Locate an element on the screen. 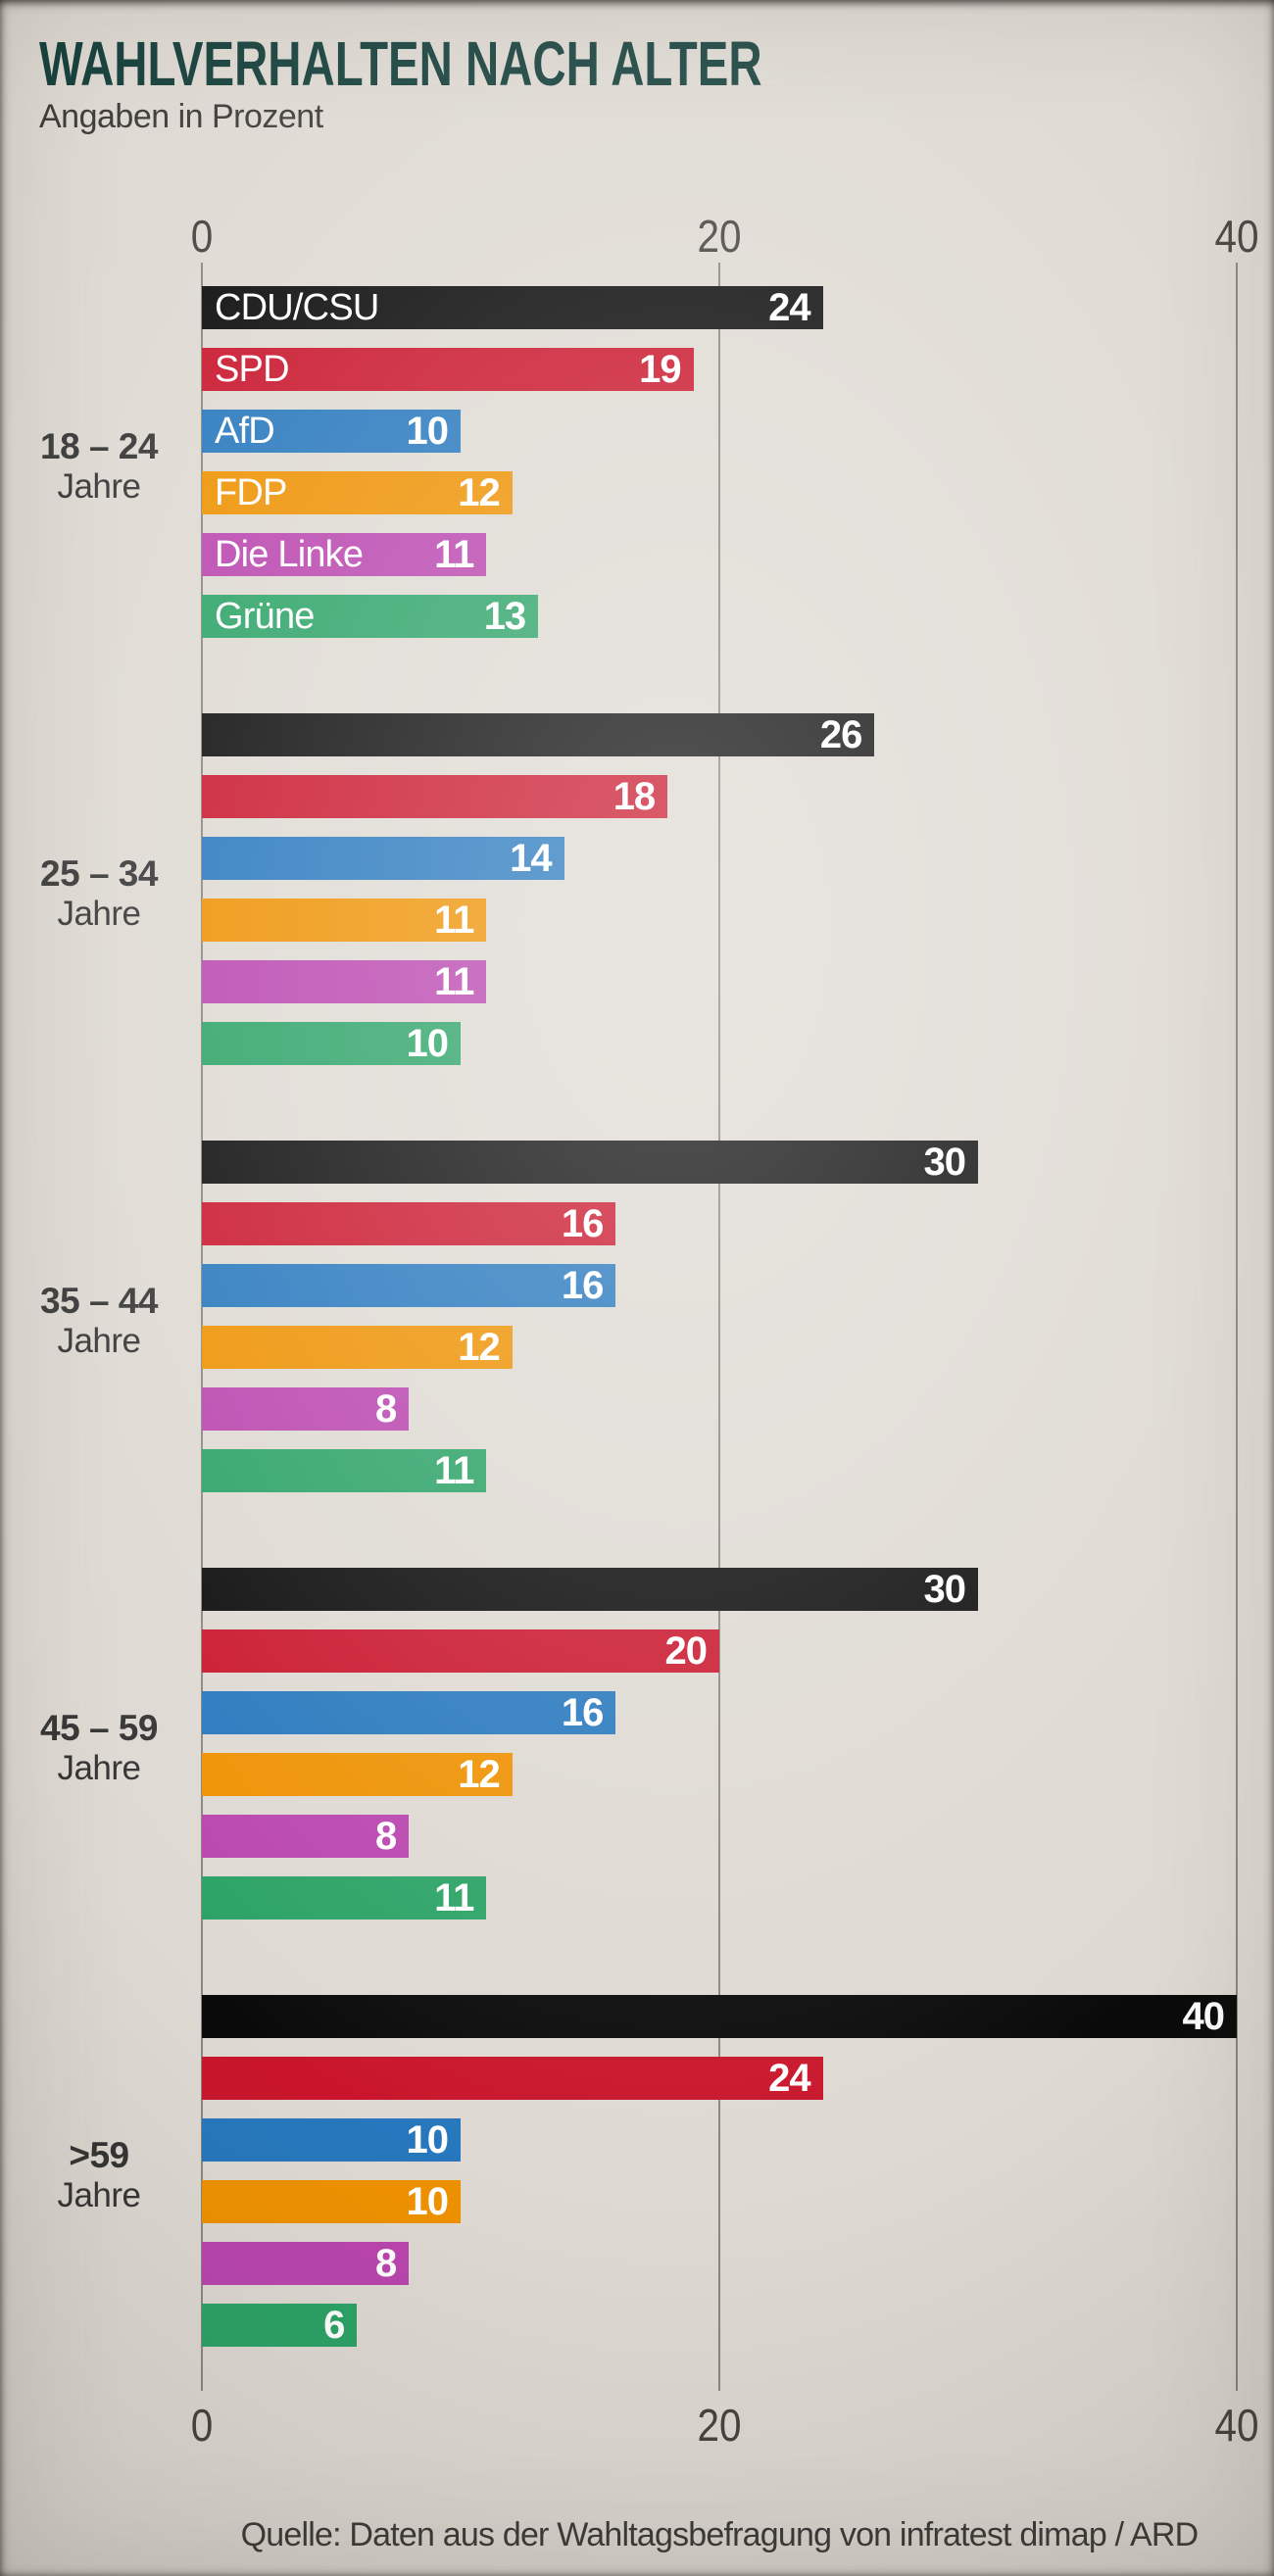  axis-tick-label-bottom: 40 is located at coordinates (1236, 2425).